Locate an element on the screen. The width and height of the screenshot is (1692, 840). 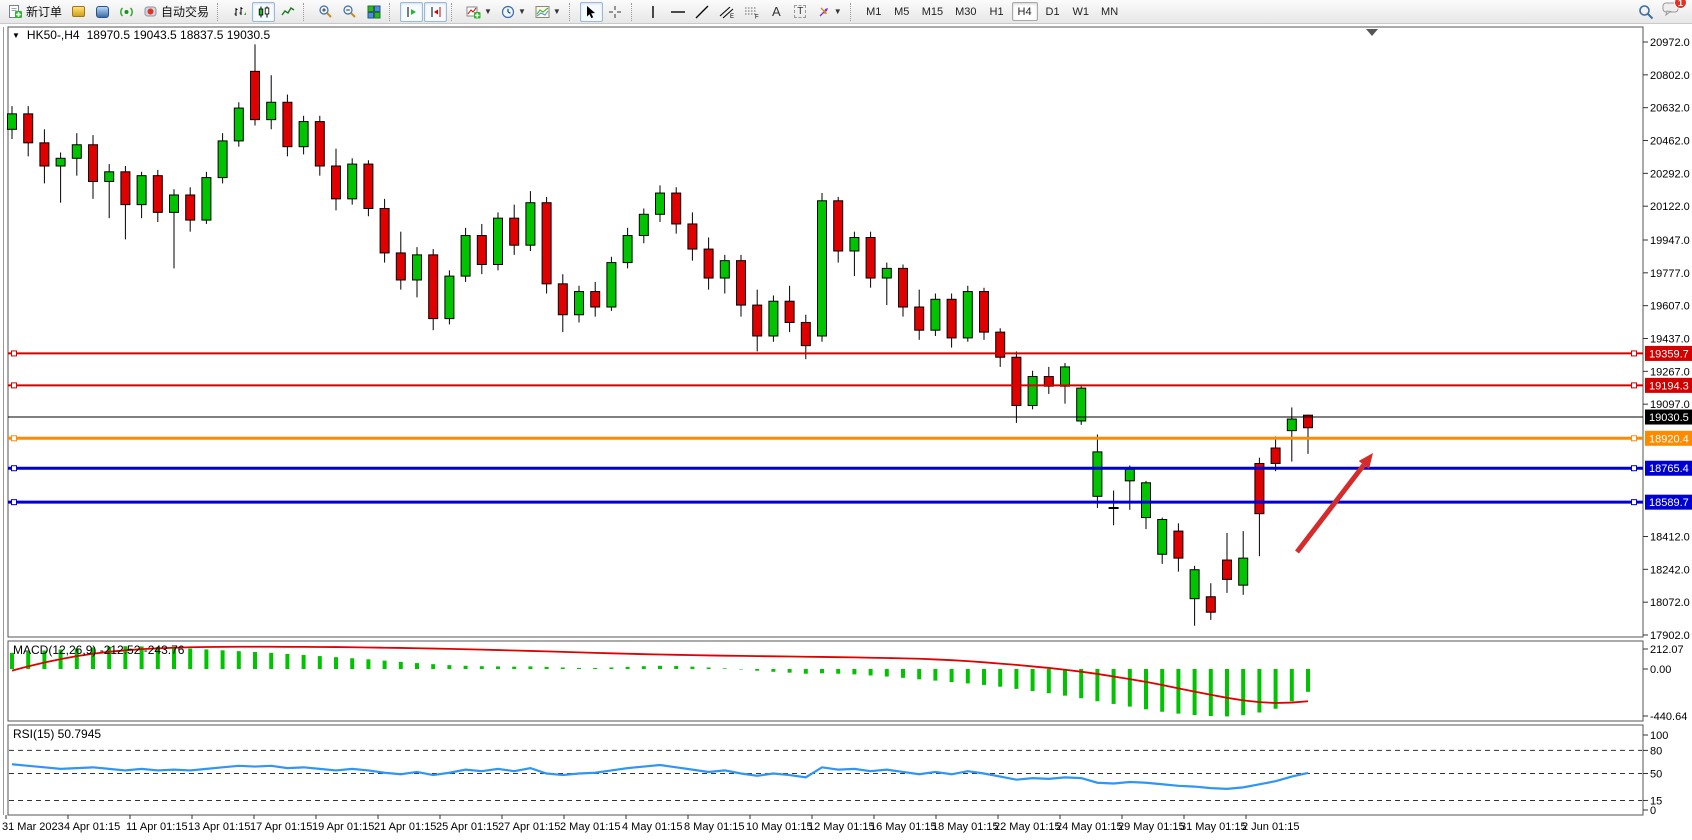
horizontal-line-tool-button is located at coordinates (678, 12).